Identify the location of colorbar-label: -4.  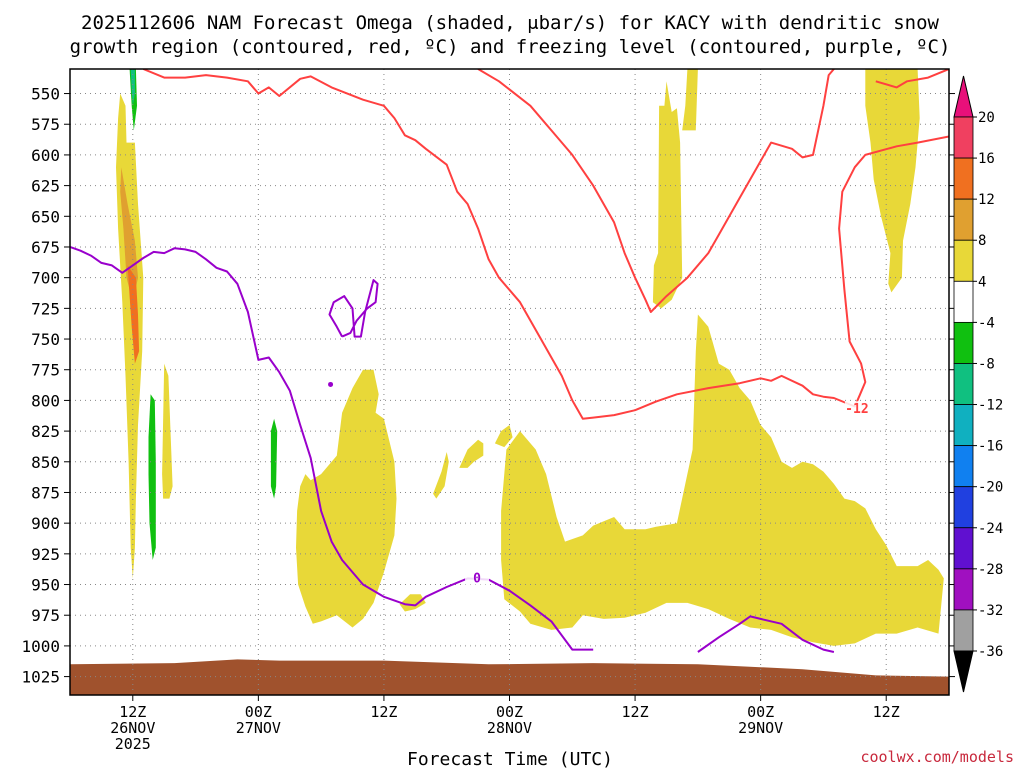
(986, 323).